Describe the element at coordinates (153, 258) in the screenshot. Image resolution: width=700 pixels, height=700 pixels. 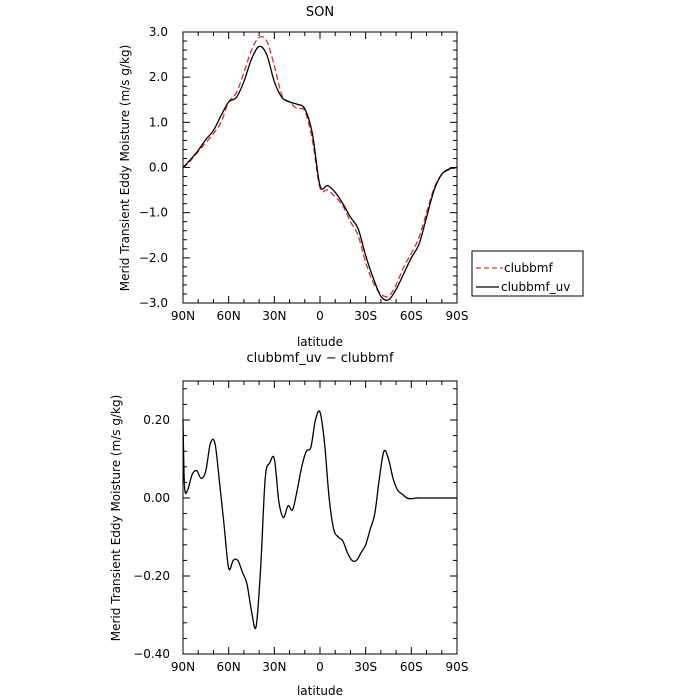
I see `y-tick-label: −2.0` at that location.